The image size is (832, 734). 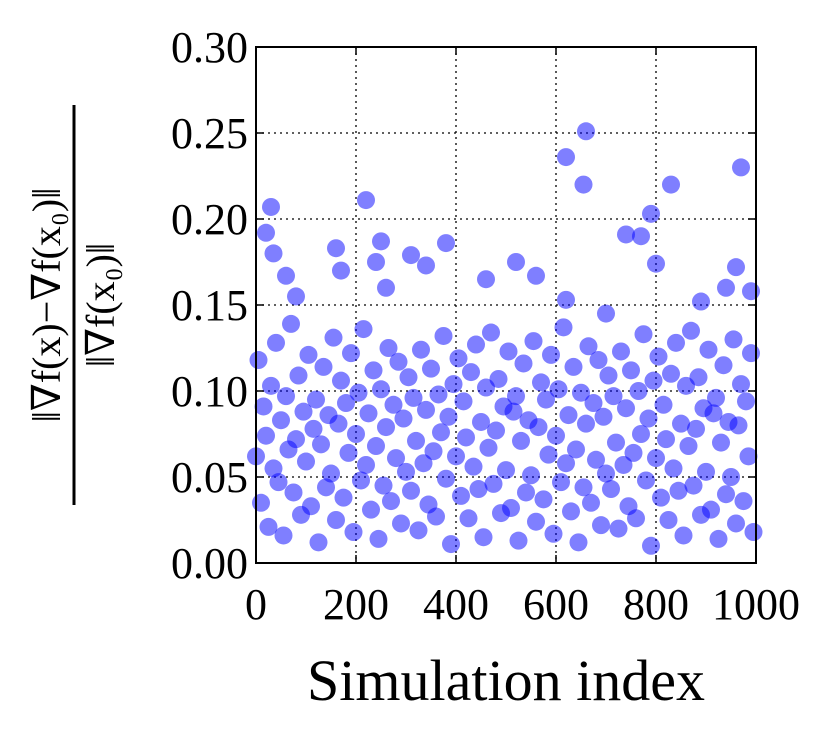 I want to click on y-tick-label: 0.25, so click(x=209, y=133).